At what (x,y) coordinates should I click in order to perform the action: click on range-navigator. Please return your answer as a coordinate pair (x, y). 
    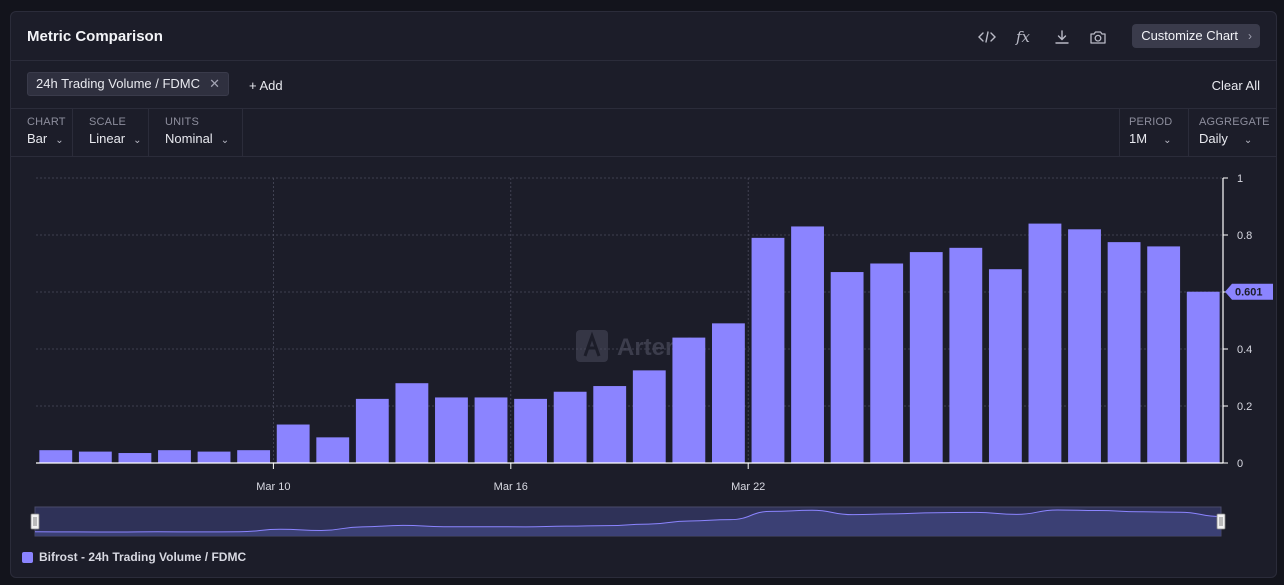
    Looking at the image, I should click on (628, 521).